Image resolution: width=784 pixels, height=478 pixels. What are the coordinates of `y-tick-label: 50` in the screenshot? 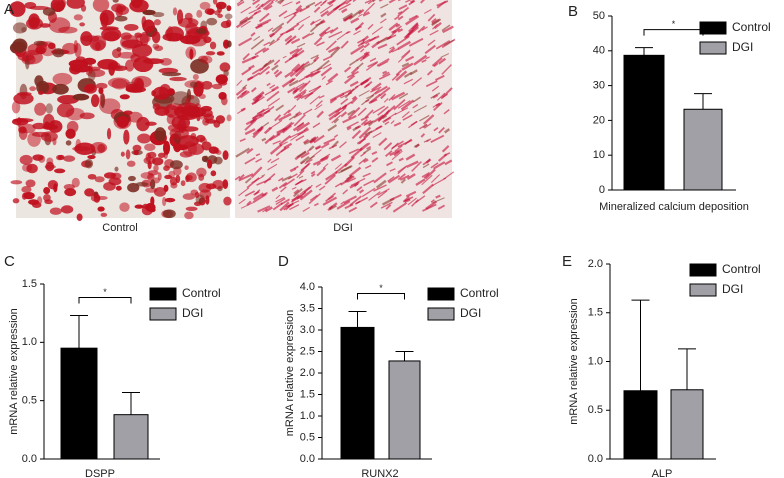 It's located at (599, 16).